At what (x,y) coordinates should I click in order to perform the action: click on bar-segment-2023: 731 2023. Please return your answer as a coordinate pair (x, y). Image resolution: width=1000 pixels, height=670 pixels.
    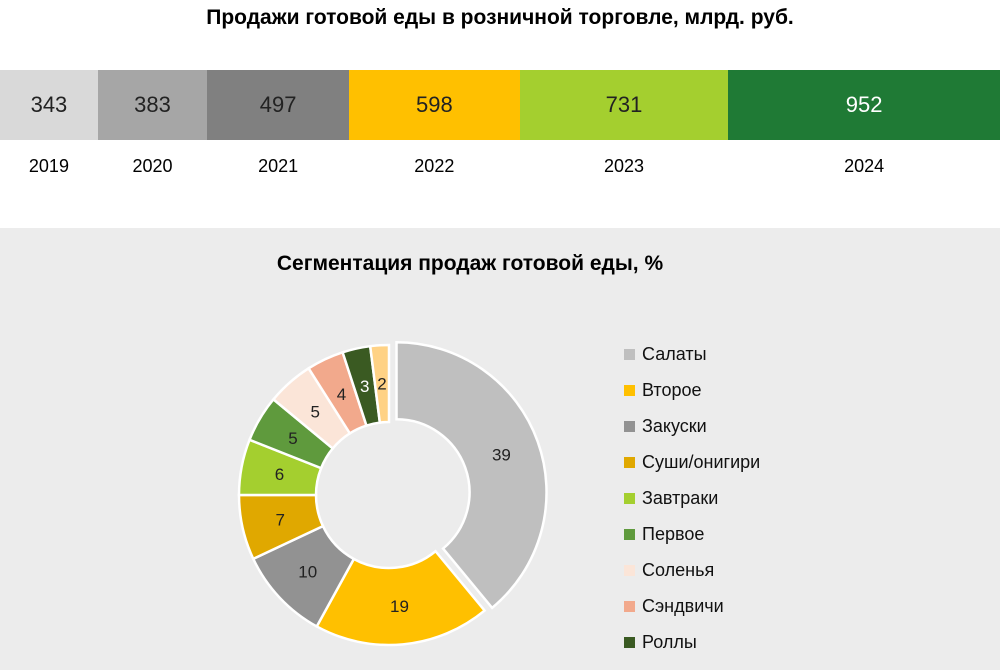
    Looking at the image, I should click on (624, 123).